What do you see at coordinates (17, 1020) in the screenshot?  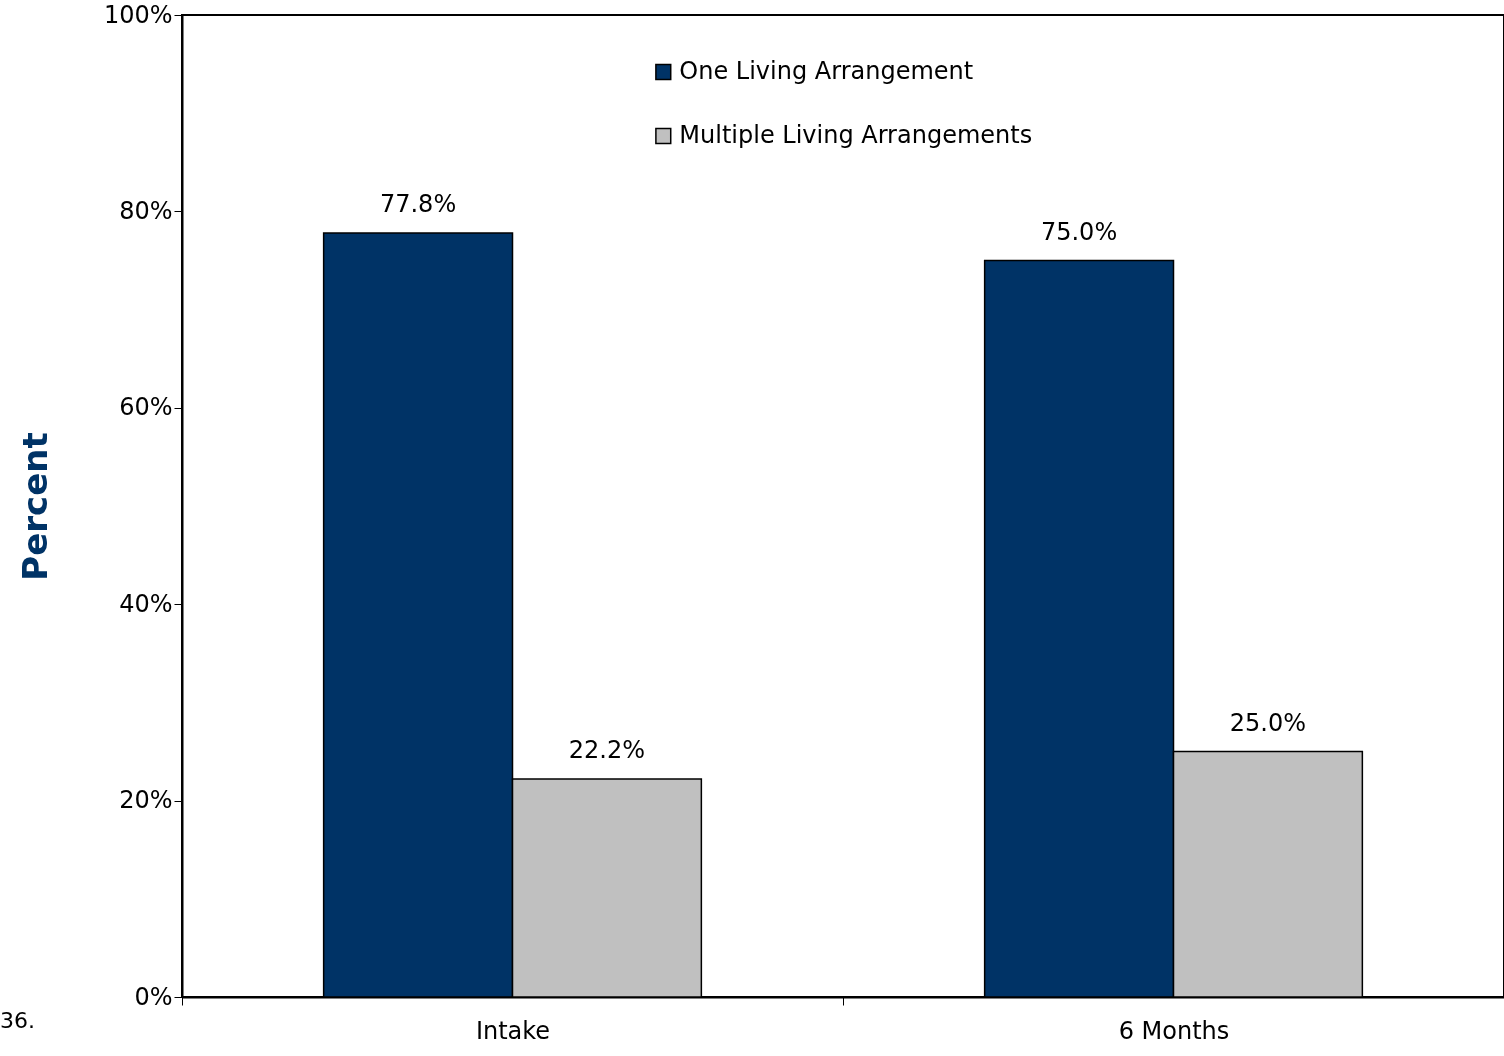 I see `text: 36.` at bounding box center [17, 1020].